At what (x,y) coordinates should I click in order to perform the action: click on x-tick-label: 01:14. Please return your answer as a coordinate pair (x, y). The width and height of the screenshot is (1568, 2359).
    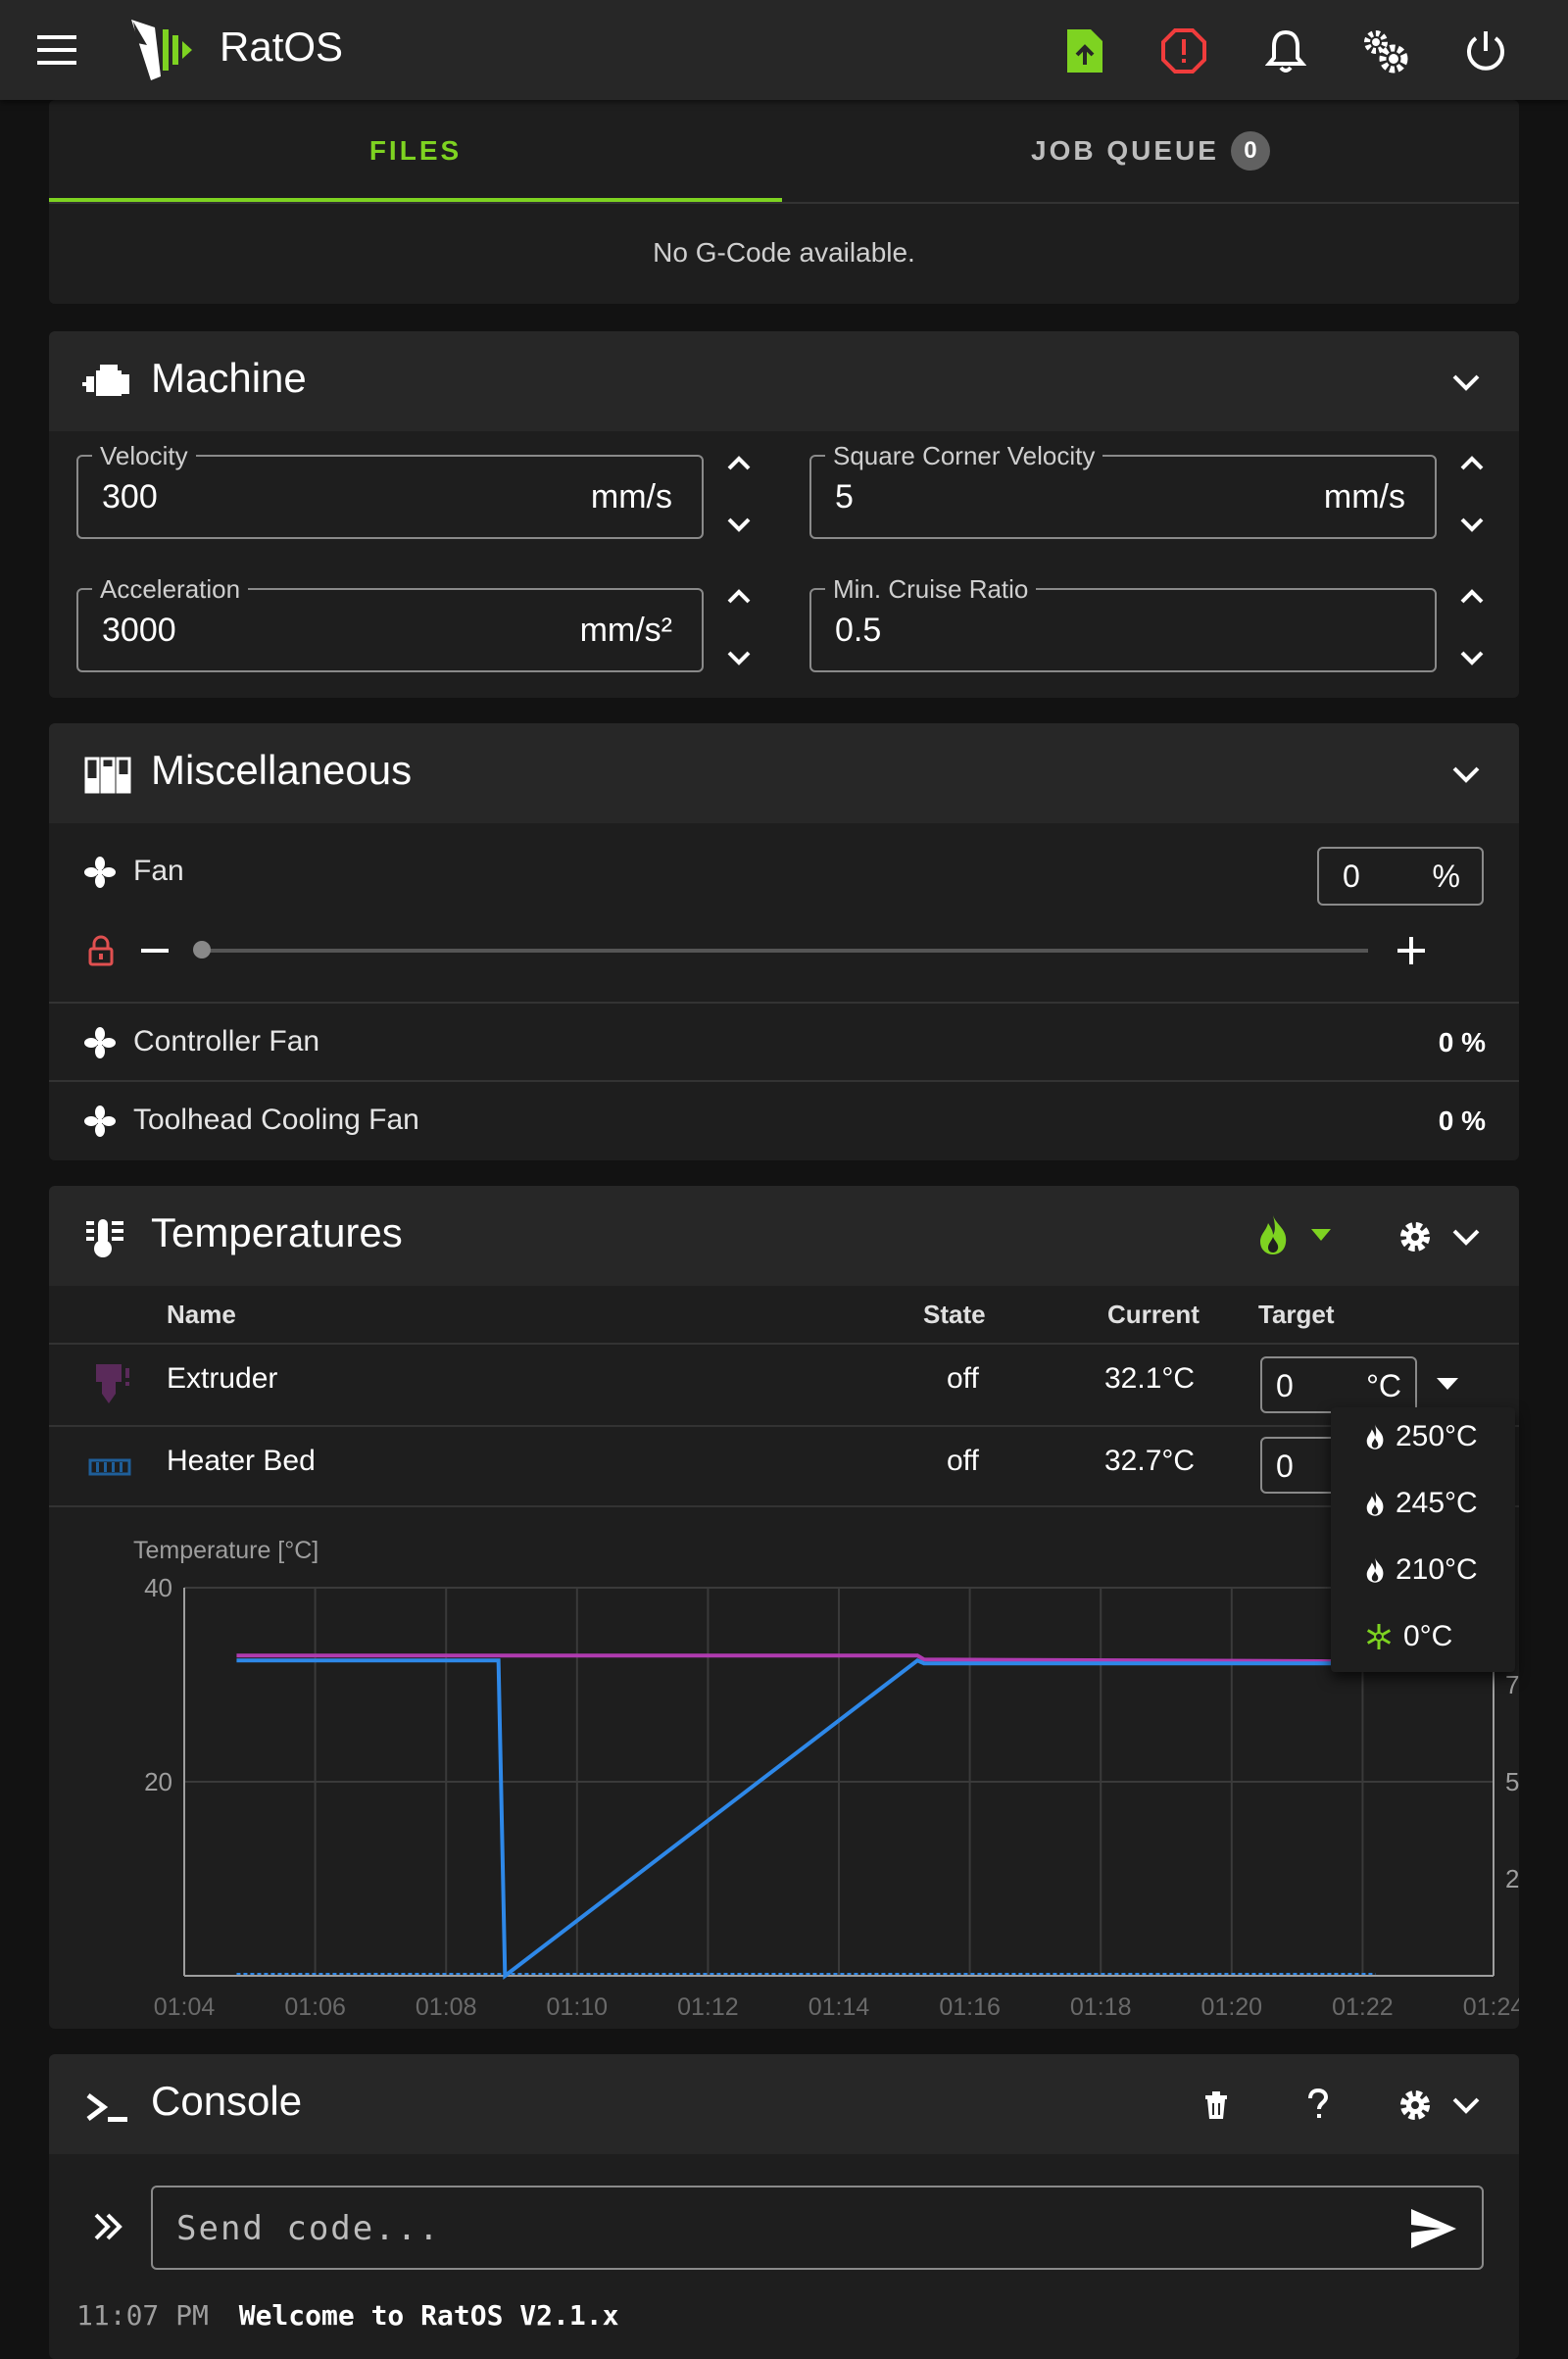
    Looking at the image, I should click on (839, 2007).